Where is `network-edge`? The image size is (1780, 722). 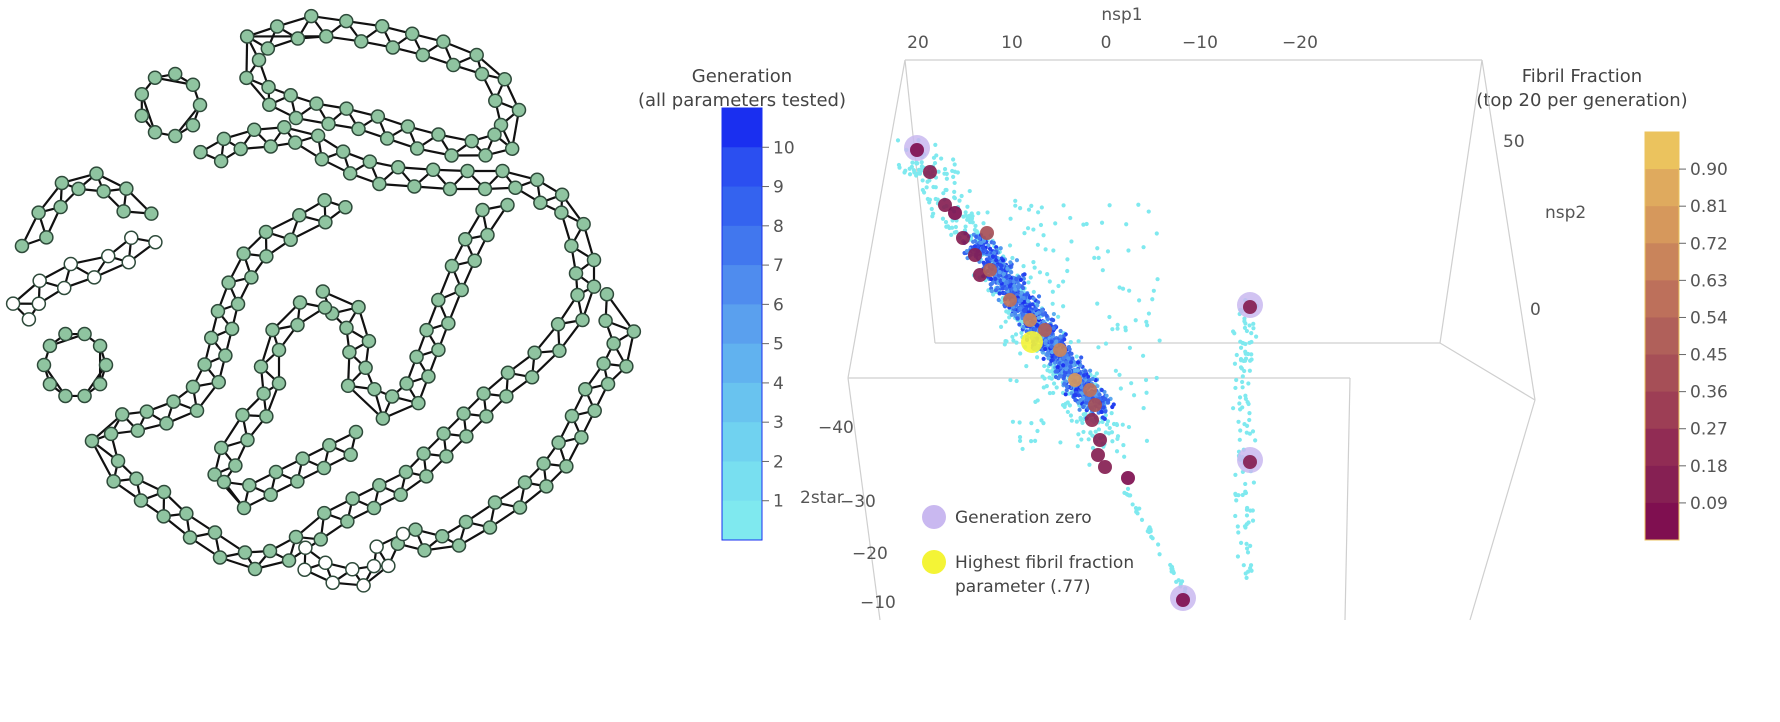 network-edge is located at coordinates (620, 313).